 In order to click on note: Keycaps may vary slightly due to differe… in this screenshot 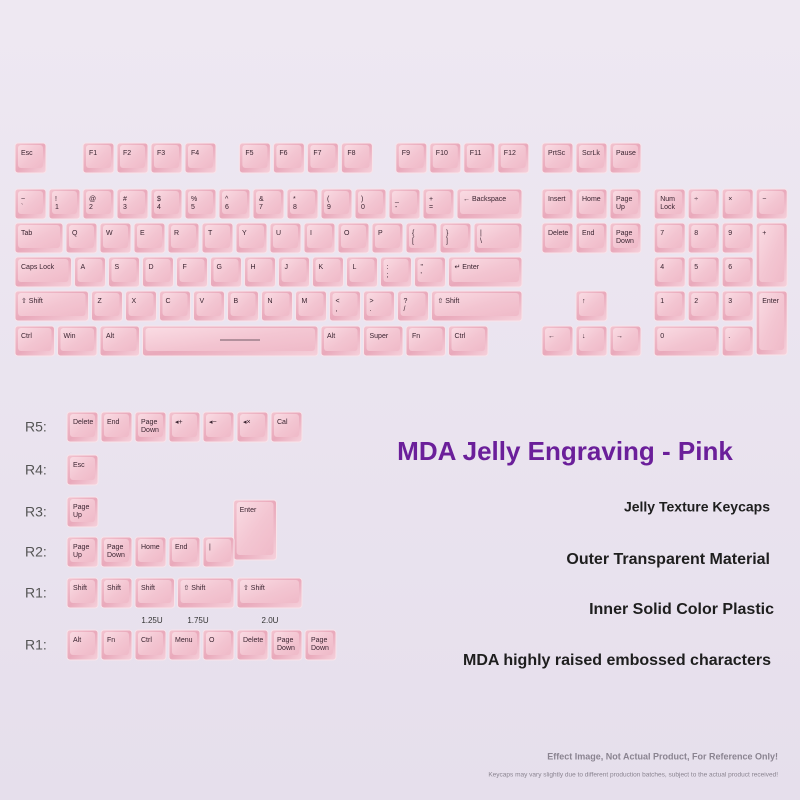, I will do `click(633, 775)`.